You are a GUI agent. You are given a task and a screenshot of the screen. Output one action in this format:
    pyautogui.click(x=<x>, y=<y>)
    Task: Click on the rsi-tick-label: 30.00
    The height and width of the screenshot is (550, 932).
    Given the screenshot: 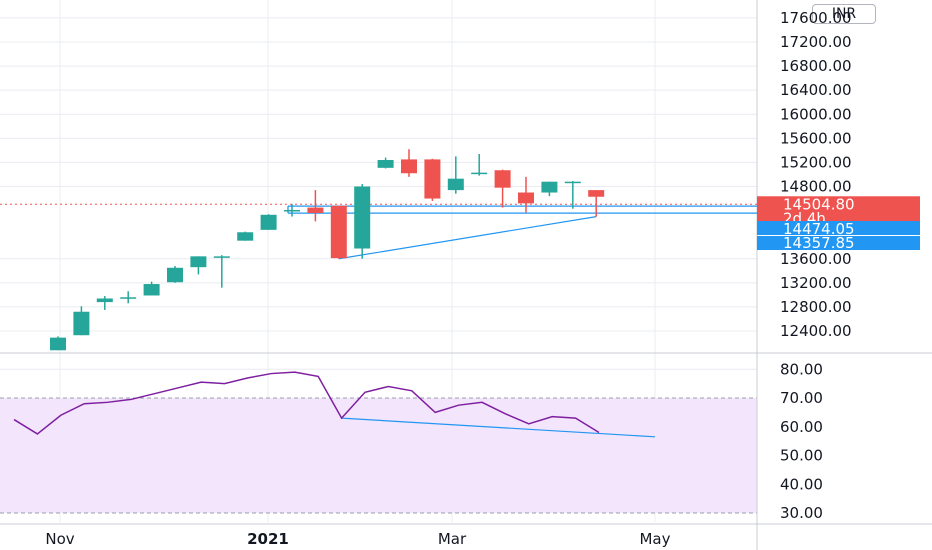 What is the action you would take?
    pyautogui.click(x=801, y=513)
    